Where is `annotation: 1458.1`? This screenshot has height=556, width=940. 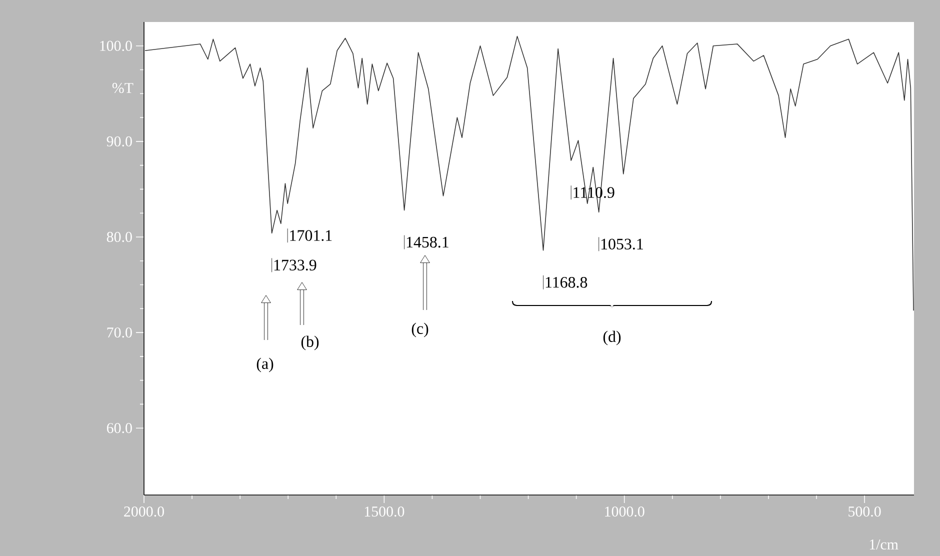 annotation: 1458.1 is located at coordinates (427, 242).